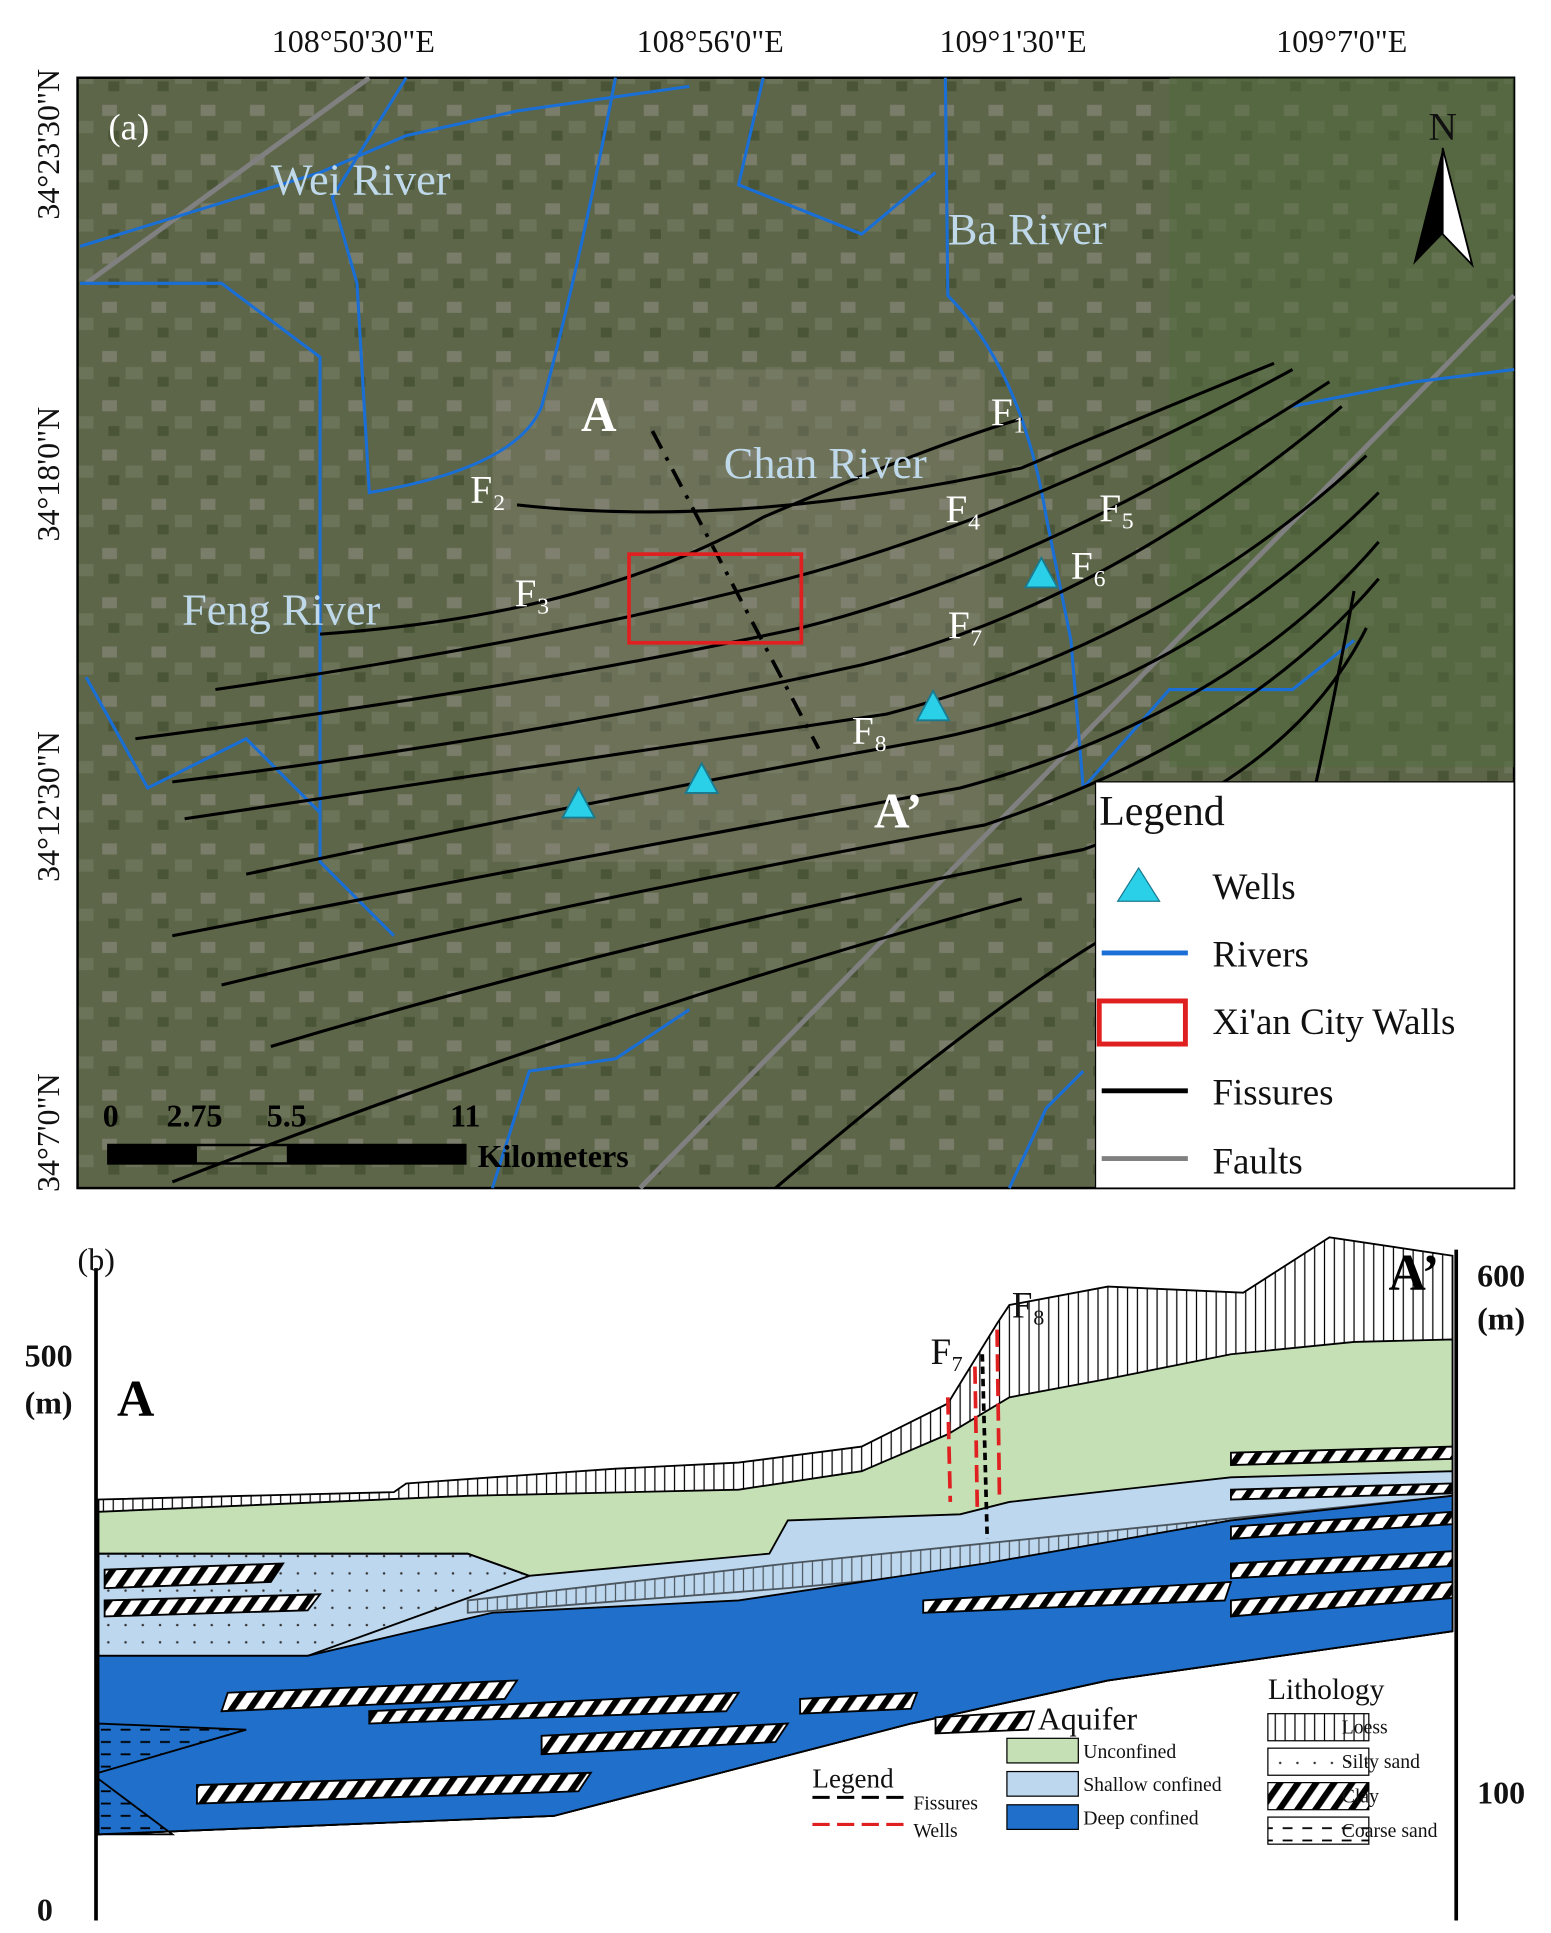 This screenshot has height=1933, width=1551. I want to click on river-label: Ba River, so click(1027, 229).